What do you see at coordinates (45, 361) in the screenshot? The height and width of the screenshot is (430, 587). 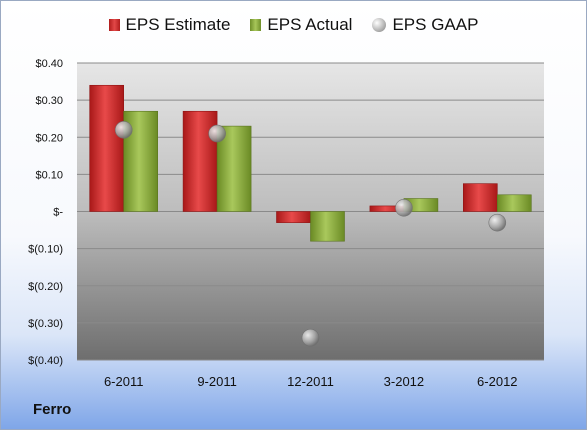 I see `y-tick-label: $(0.40)` at bounding box center [45, 361].